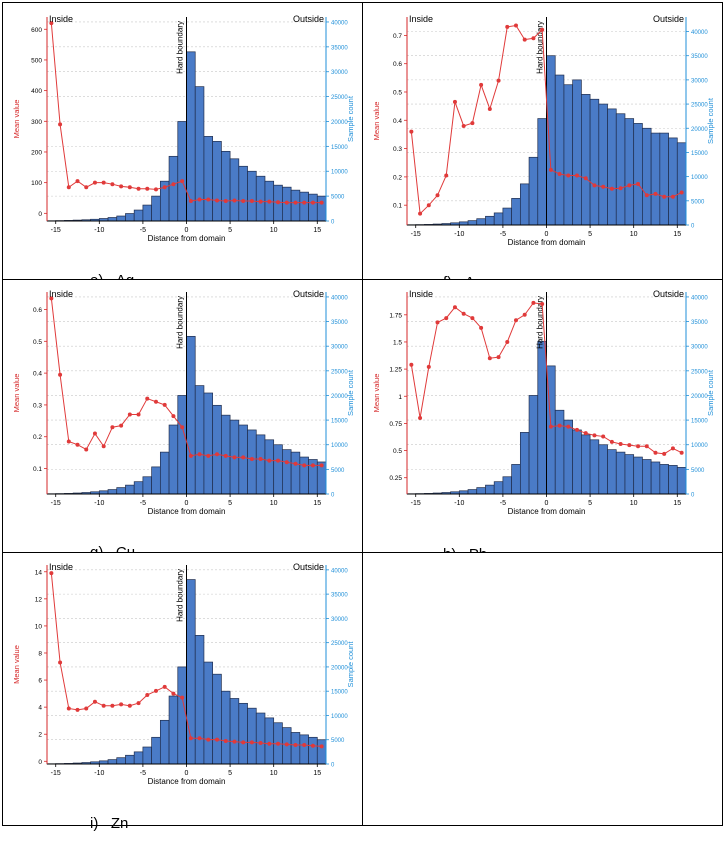 Image resolution: width=725 pixels, height=849 pixels. Describe the element at coordinates (36, 152) in the screenshot. I see `y-tick-label-left: 200` at that location.